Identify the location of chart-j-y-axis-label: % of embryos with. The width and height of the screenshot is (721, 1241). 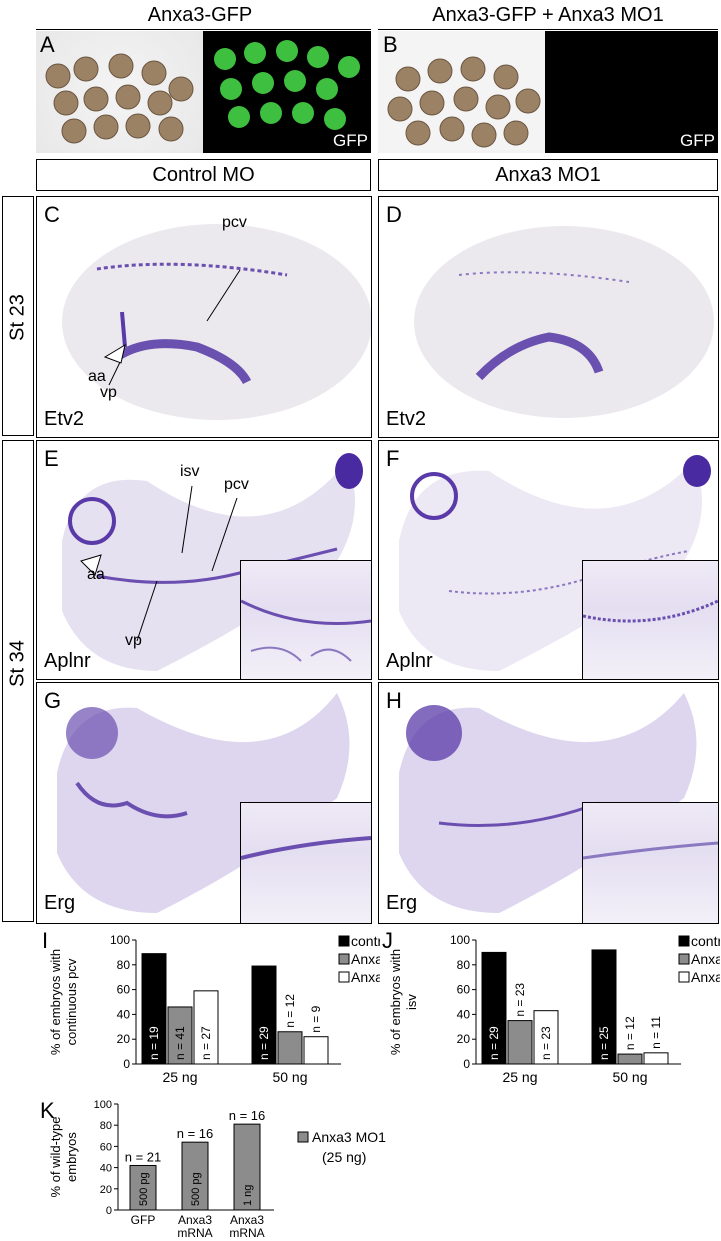
(395, 1002).